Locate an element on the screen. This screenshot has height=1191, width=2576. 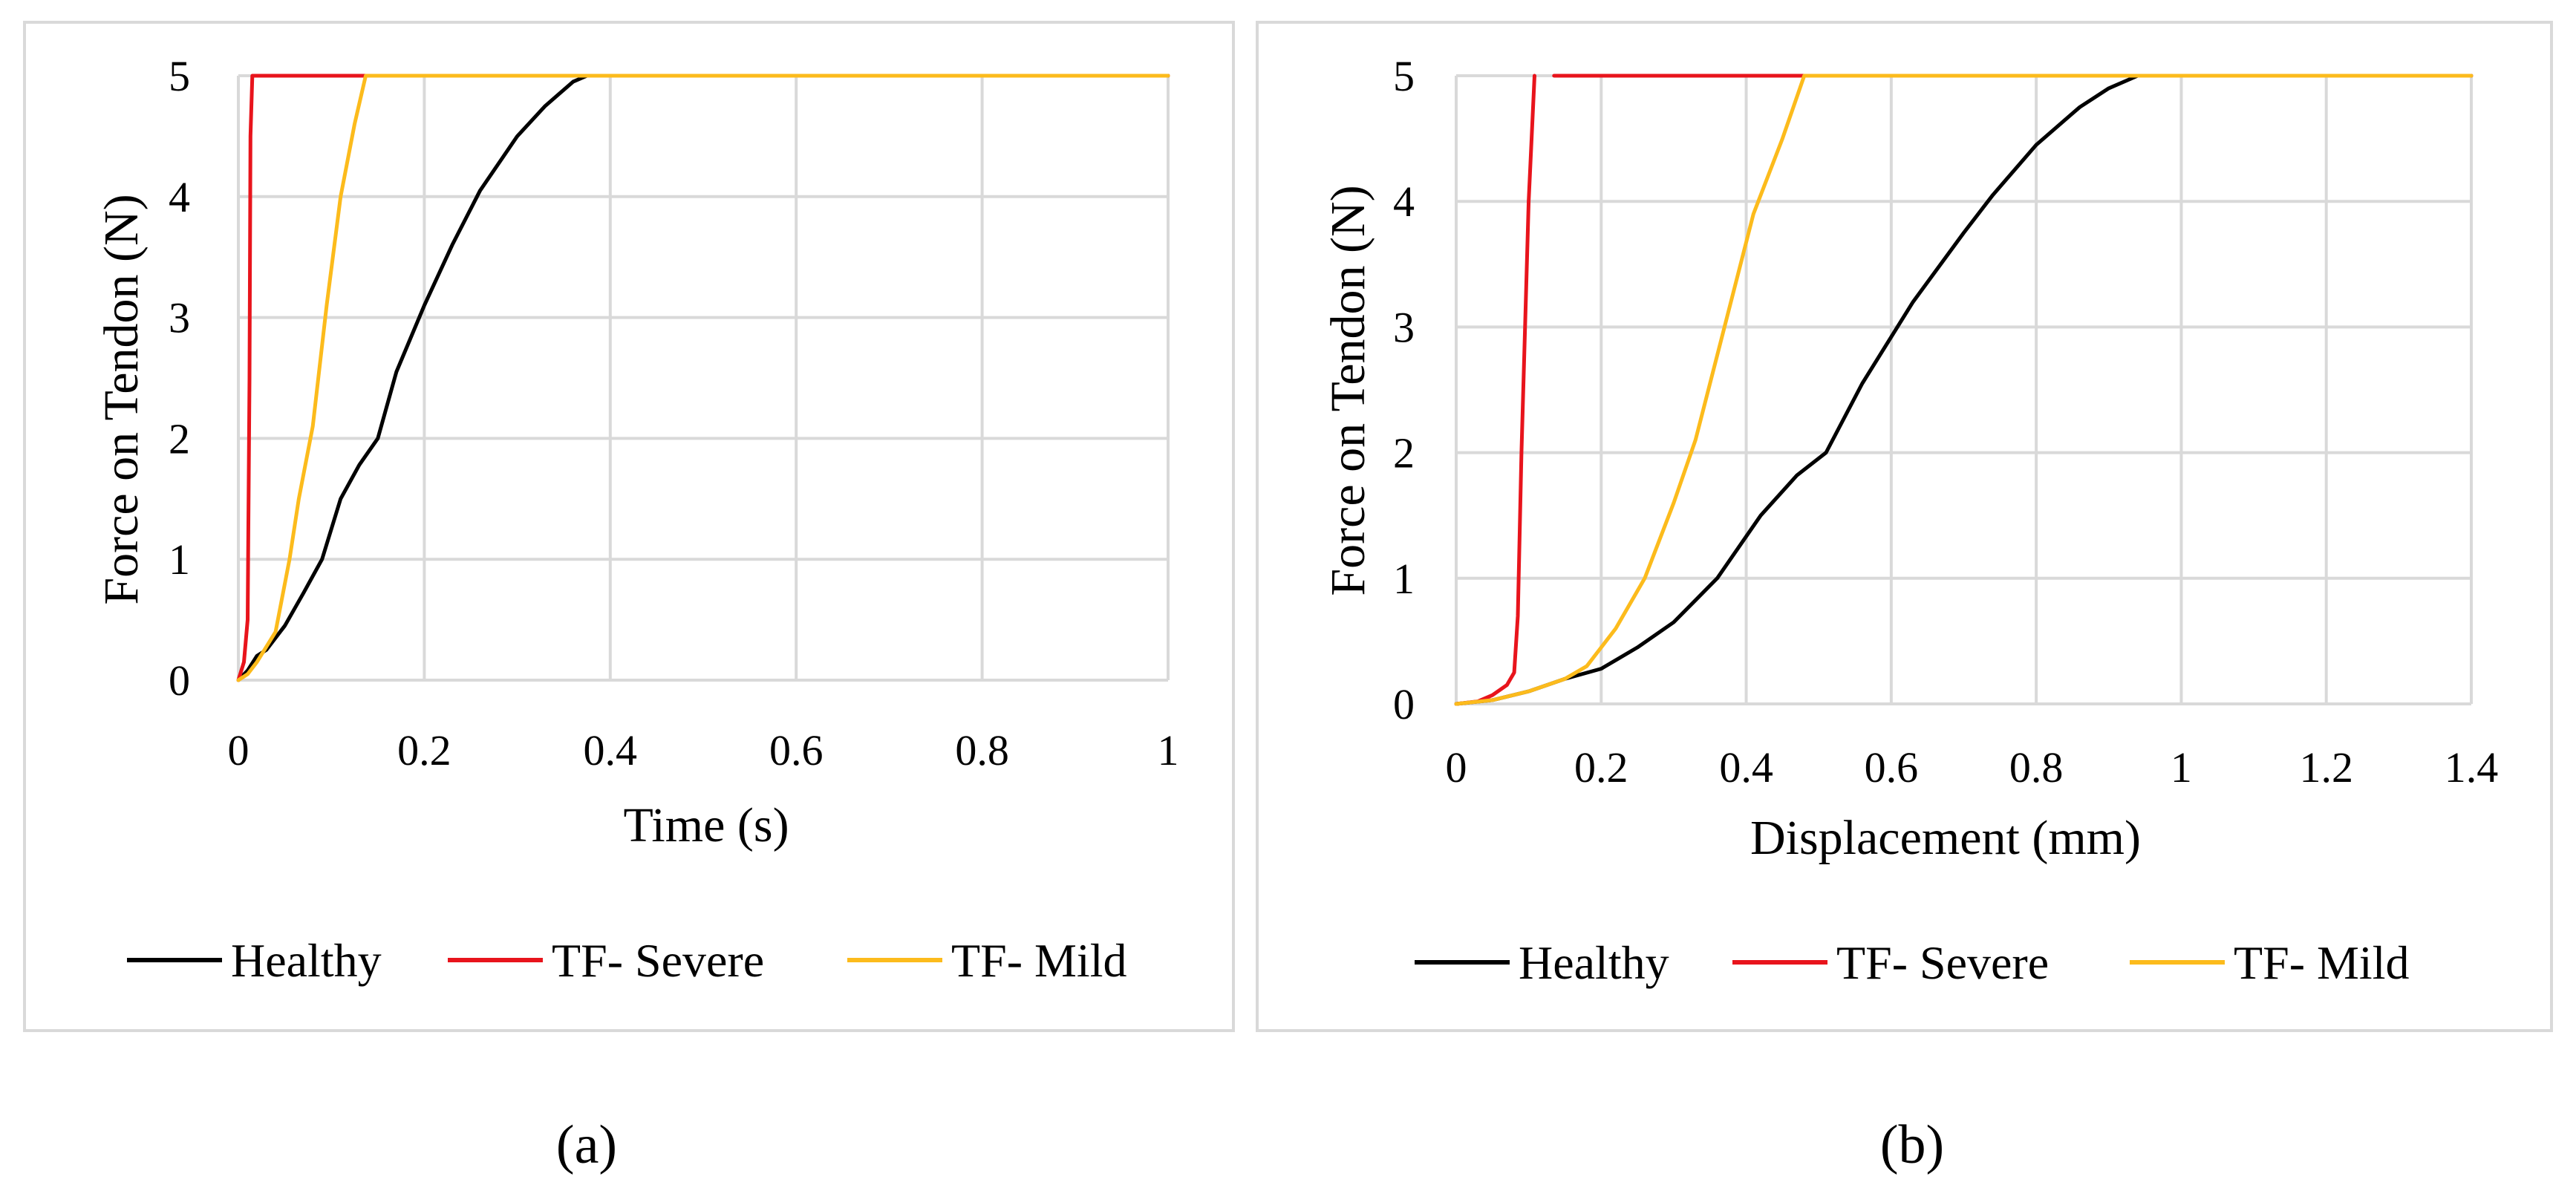
x-axis-label: Time (s) is located at coordinates (706, 825).